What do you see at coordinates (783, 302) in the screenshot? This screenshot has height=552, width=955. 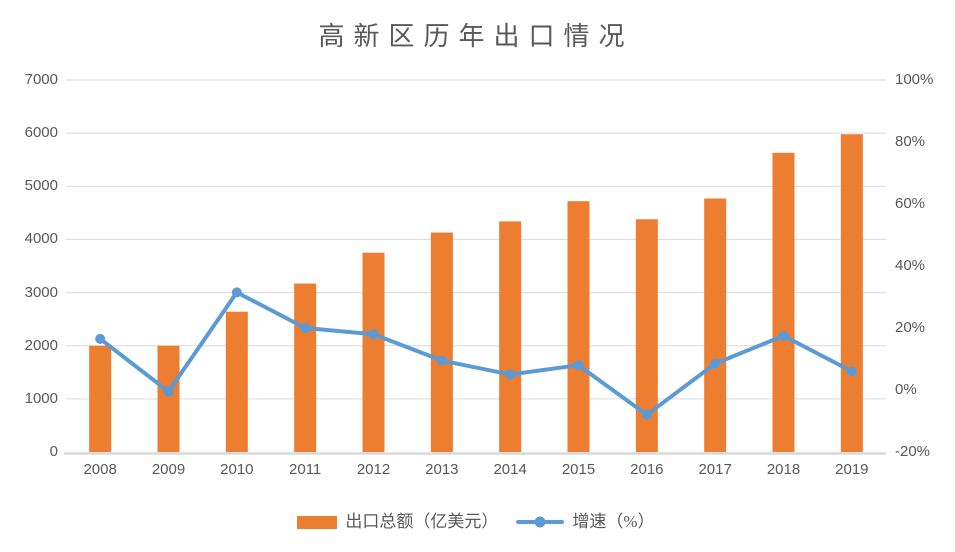 I see `bar-2018` at bounding box center [783, 302].